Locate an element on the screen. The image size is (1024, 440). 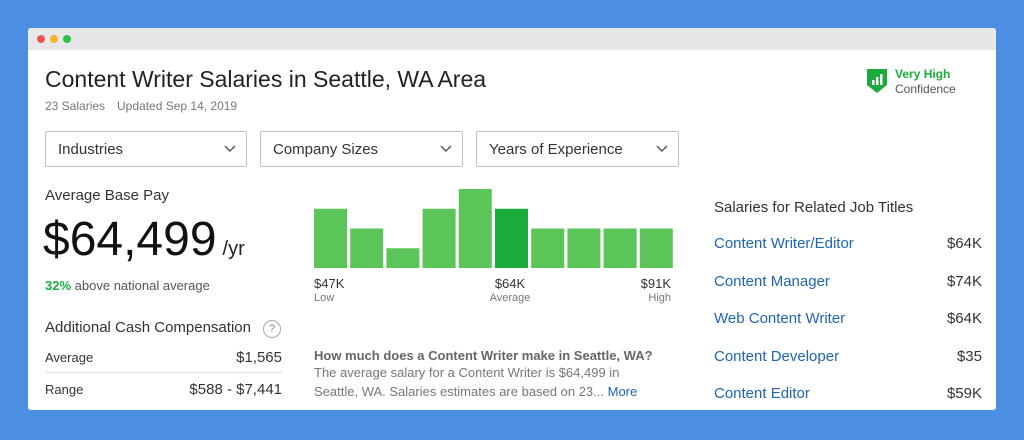
high-caption: High is located at coordinates (659, 298).